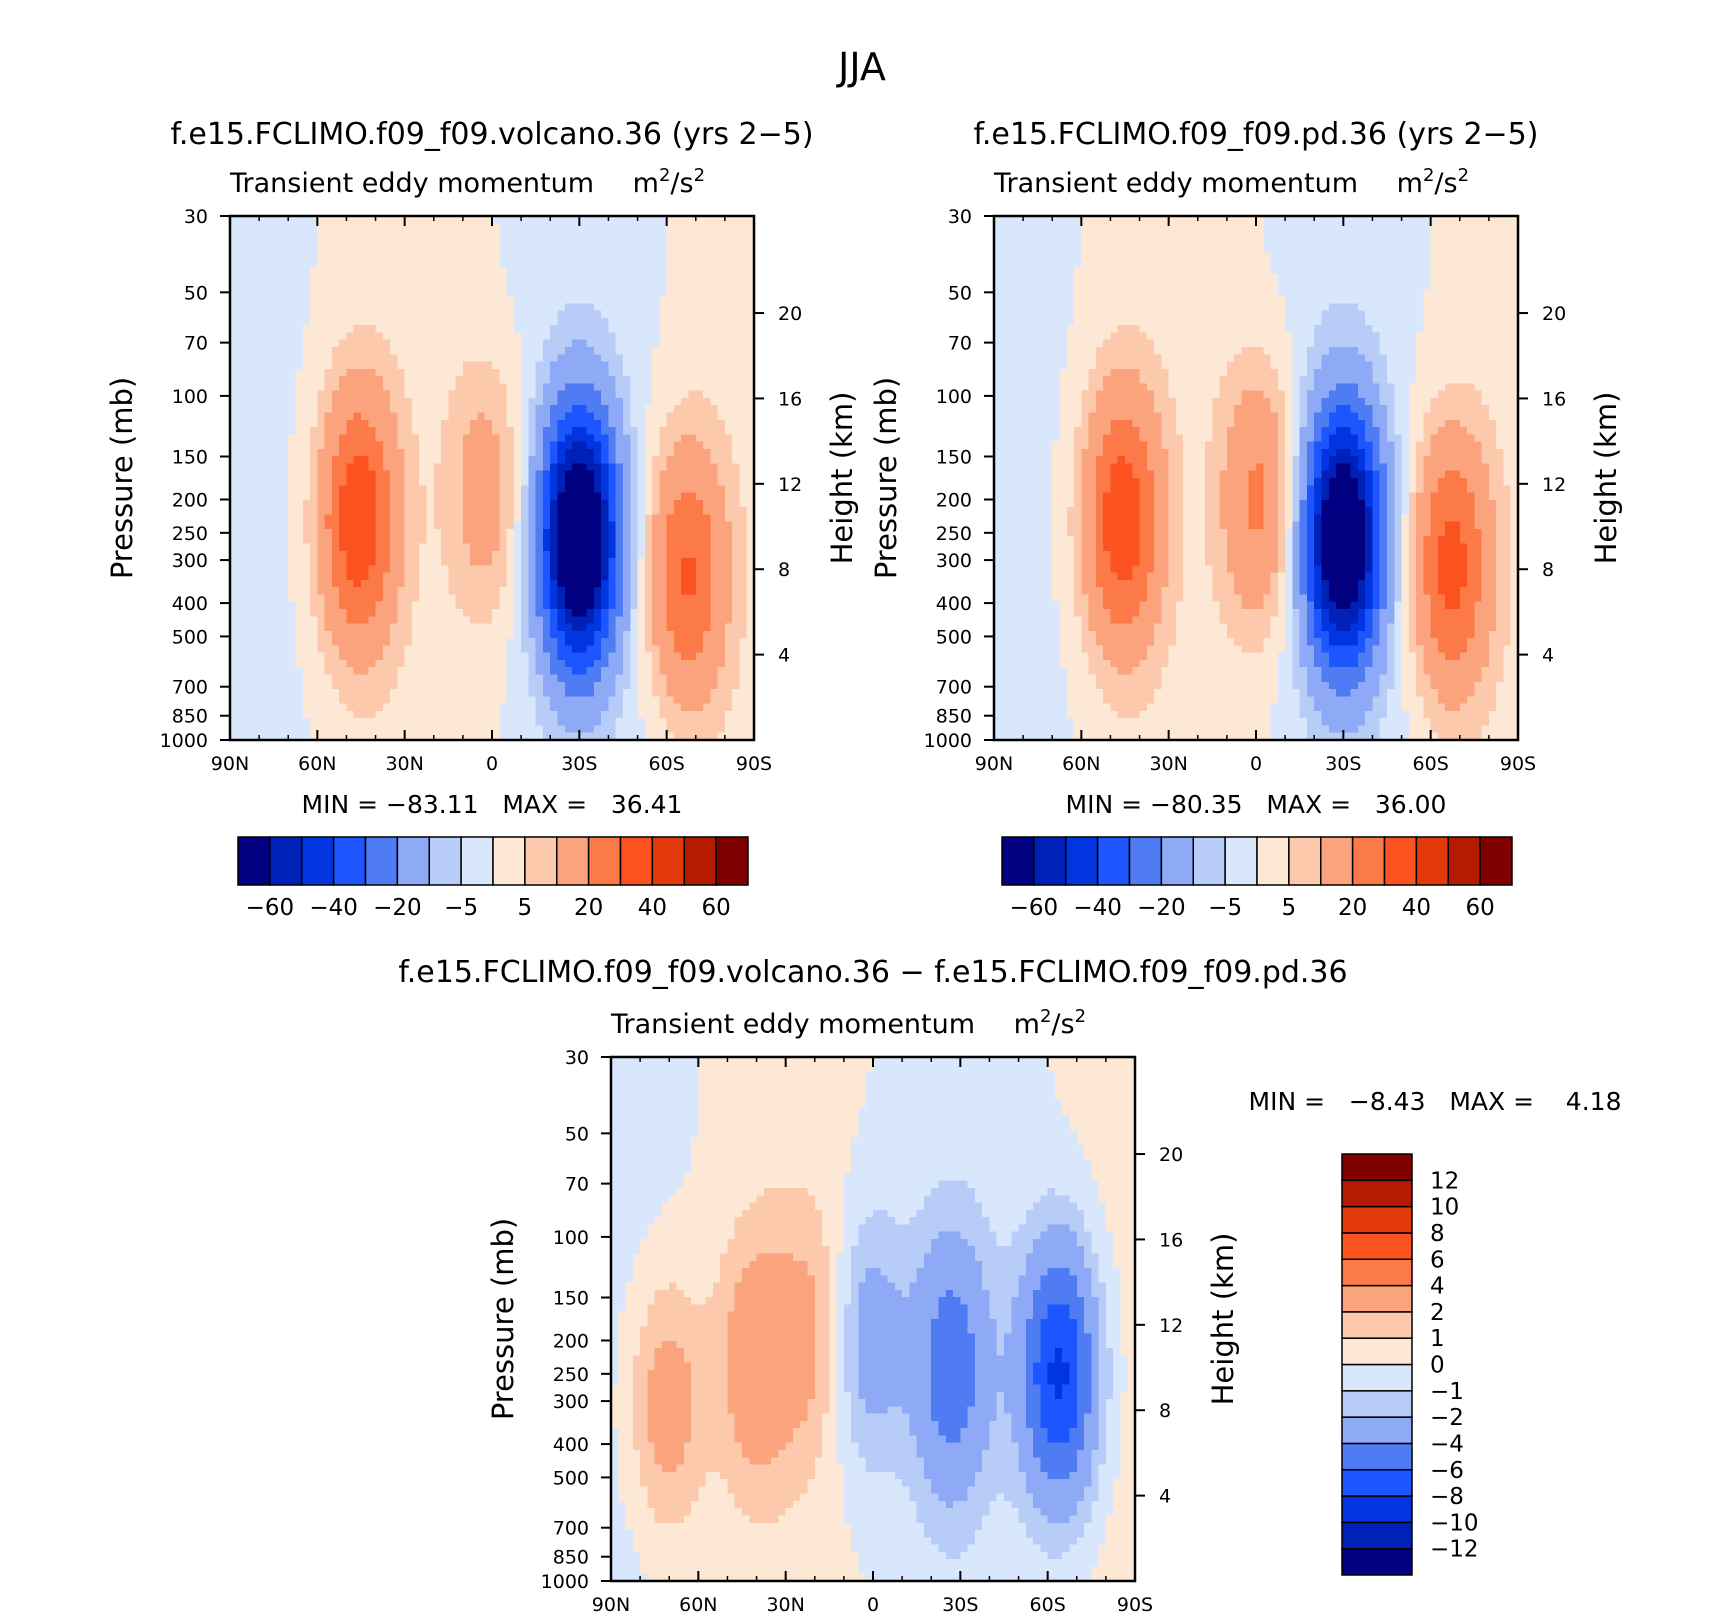 The height and width of the screenshot is (1617, 1710). What do you see at coordinates (861, 67) in the screenshot?
I see `figure-title: JJA` at bounding box center [861, 67].